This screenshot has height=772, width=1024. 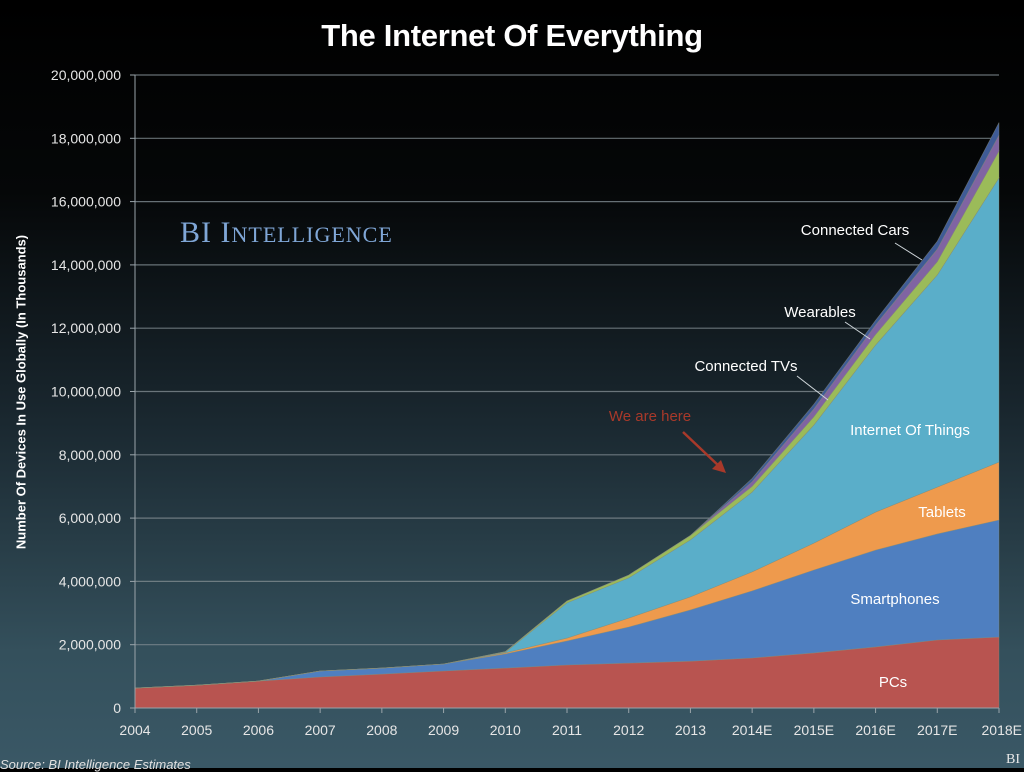 What do you see at coordinates (86, 138) in the screenshot?
I see `y-tick-label: 18,000,000` at bounding box center [86, 138].